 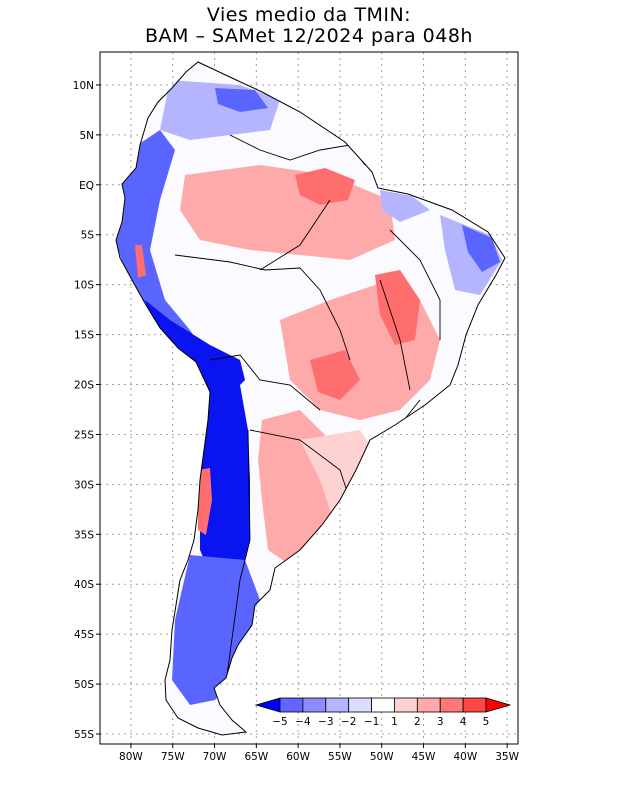 What do you see at coordinates (303, 722) in the screenshot?
I see `colorbar-label: −4` at bounding box center [303, 722].